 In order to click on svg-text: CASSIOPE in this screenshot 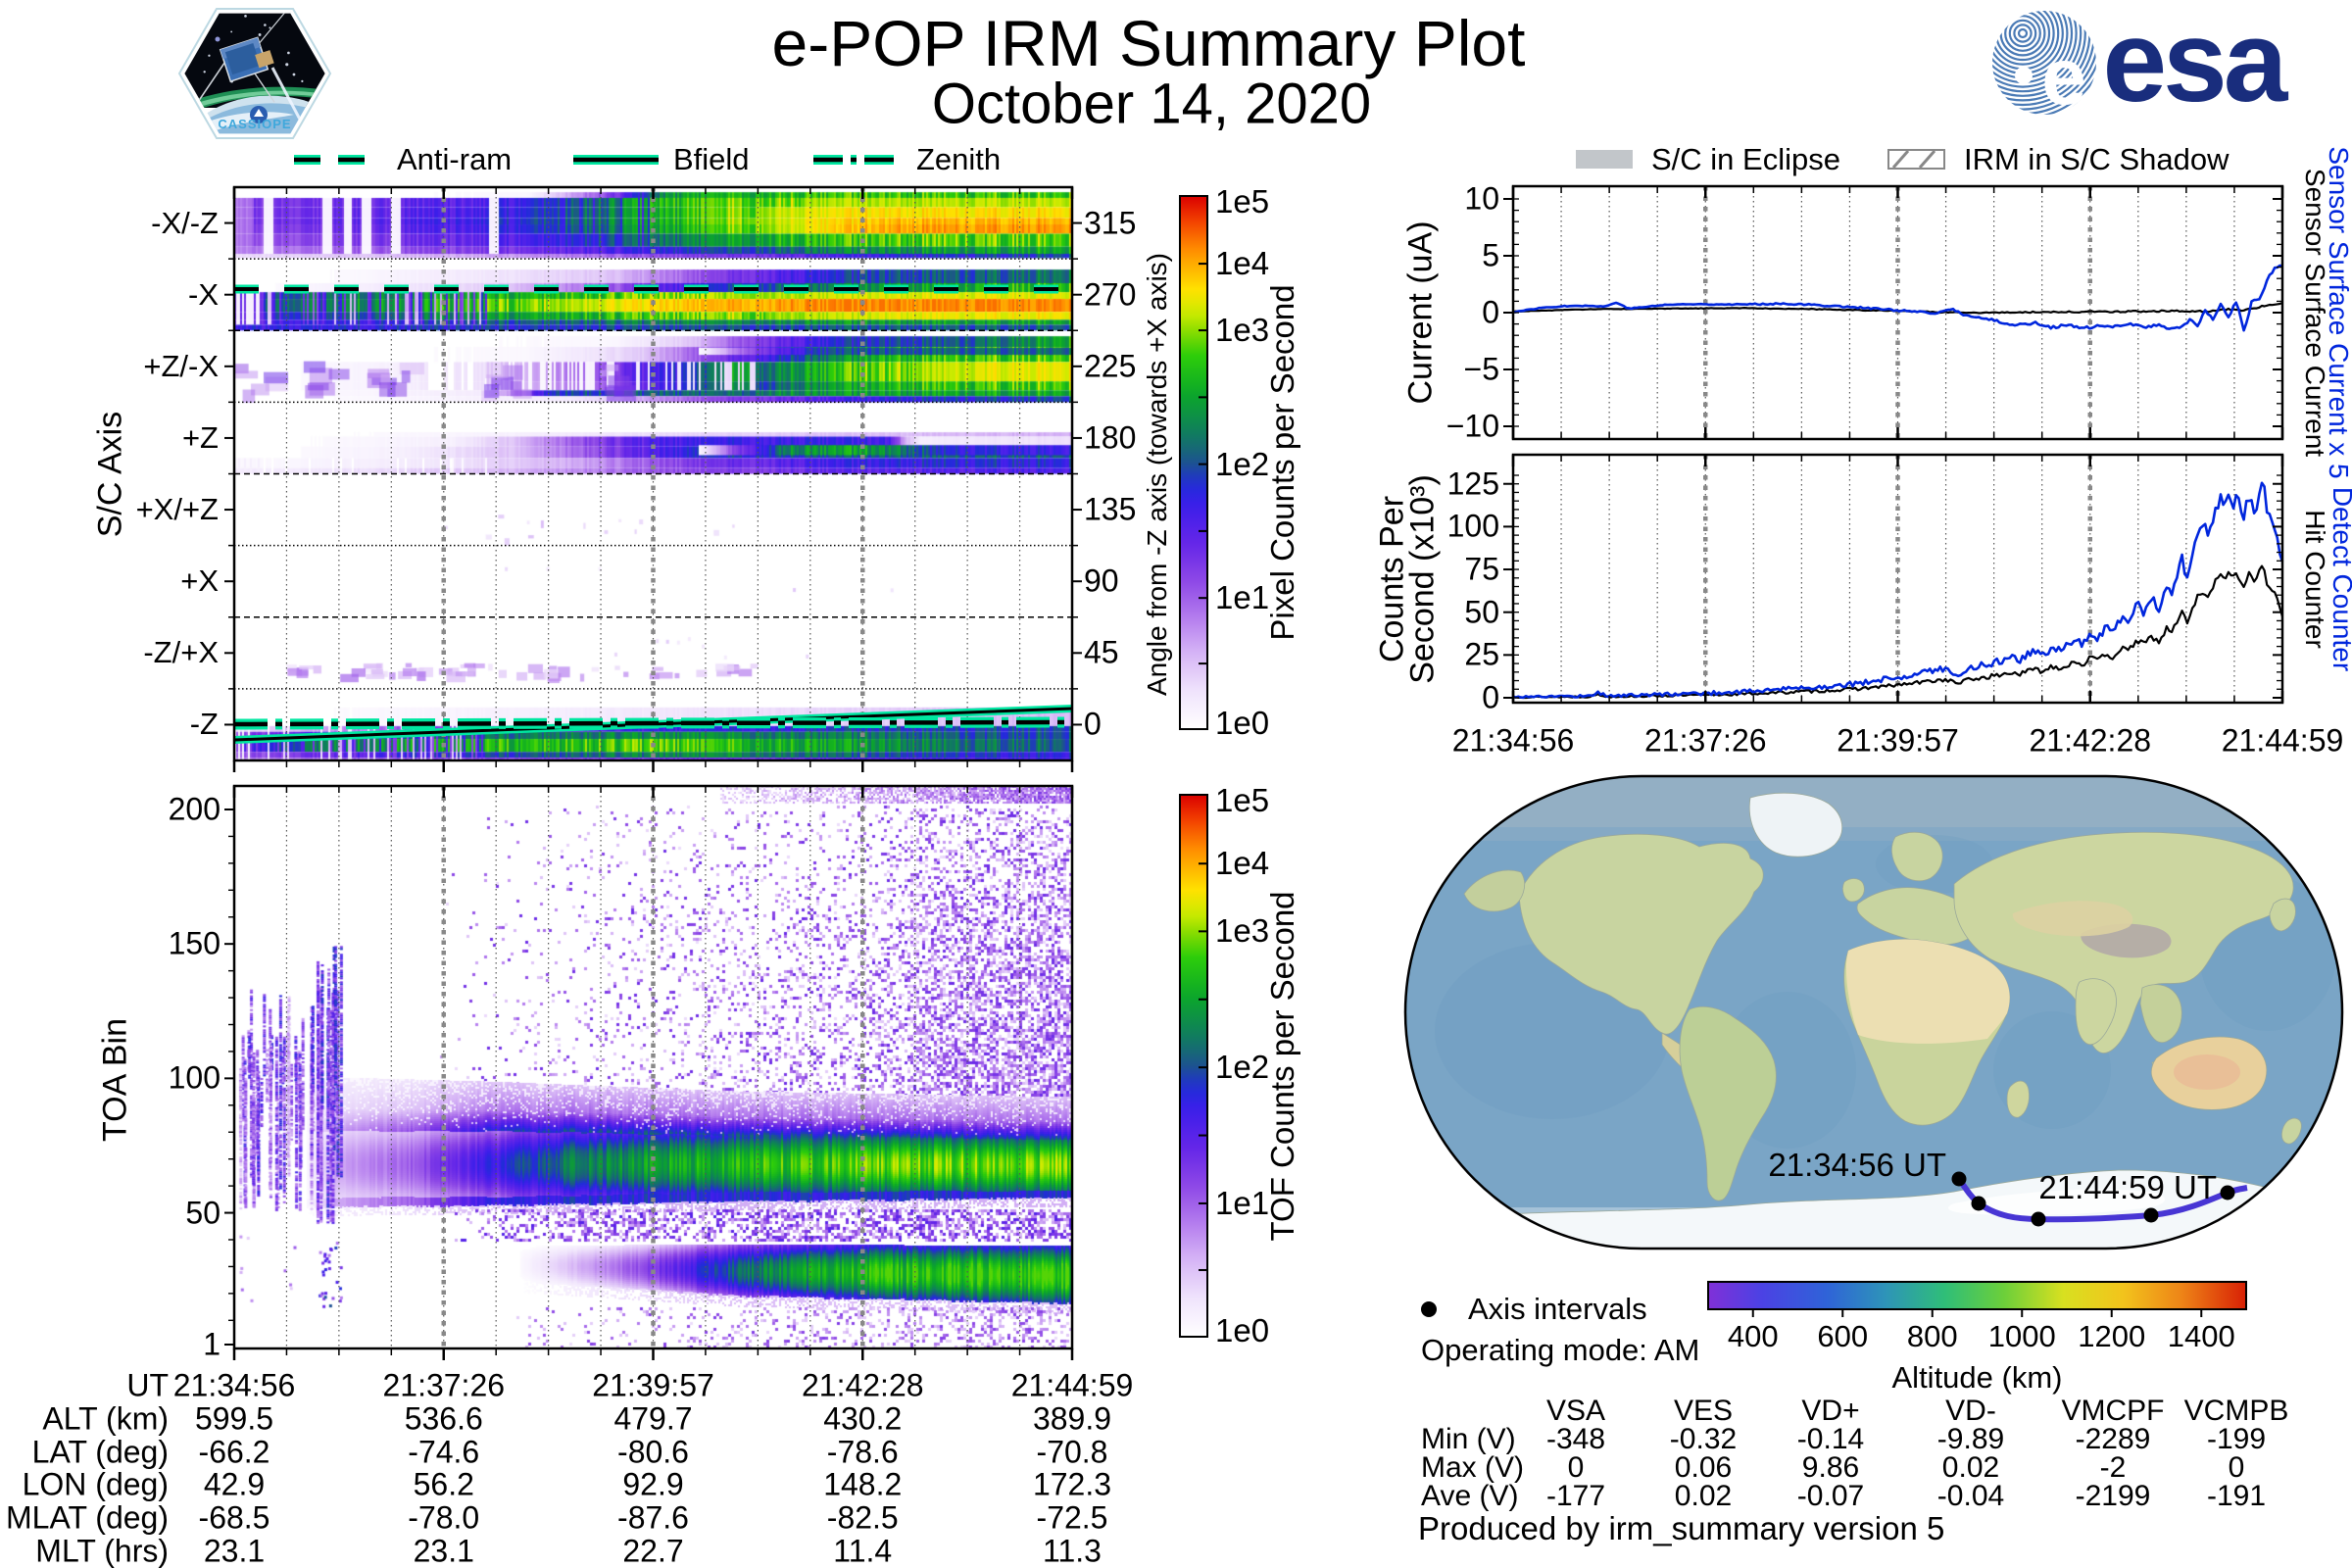, I will do `click(254, 124)`.